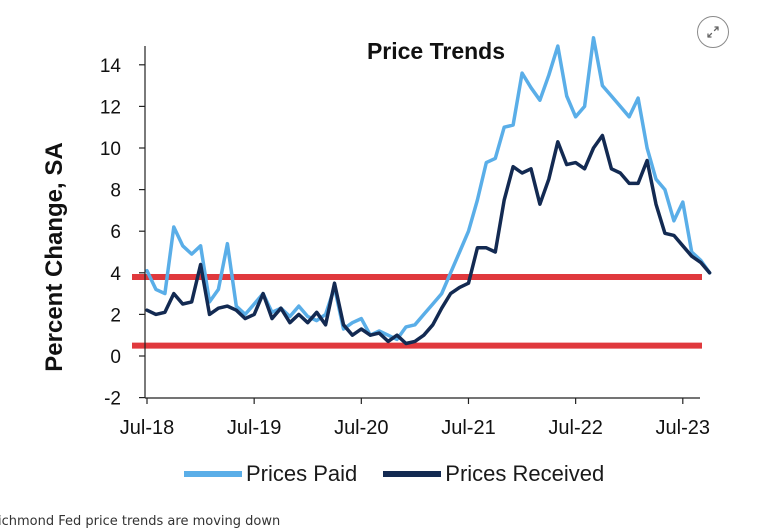 The image size is (757, 530). I want to click on x-tick-label: Jul-21, so click(468, 428).